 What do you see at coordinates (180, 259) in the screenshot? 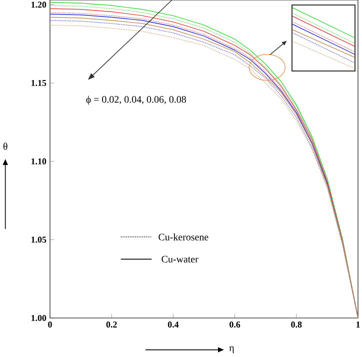
I see `annotation: Cu-water` at bounding box center [180, 259].